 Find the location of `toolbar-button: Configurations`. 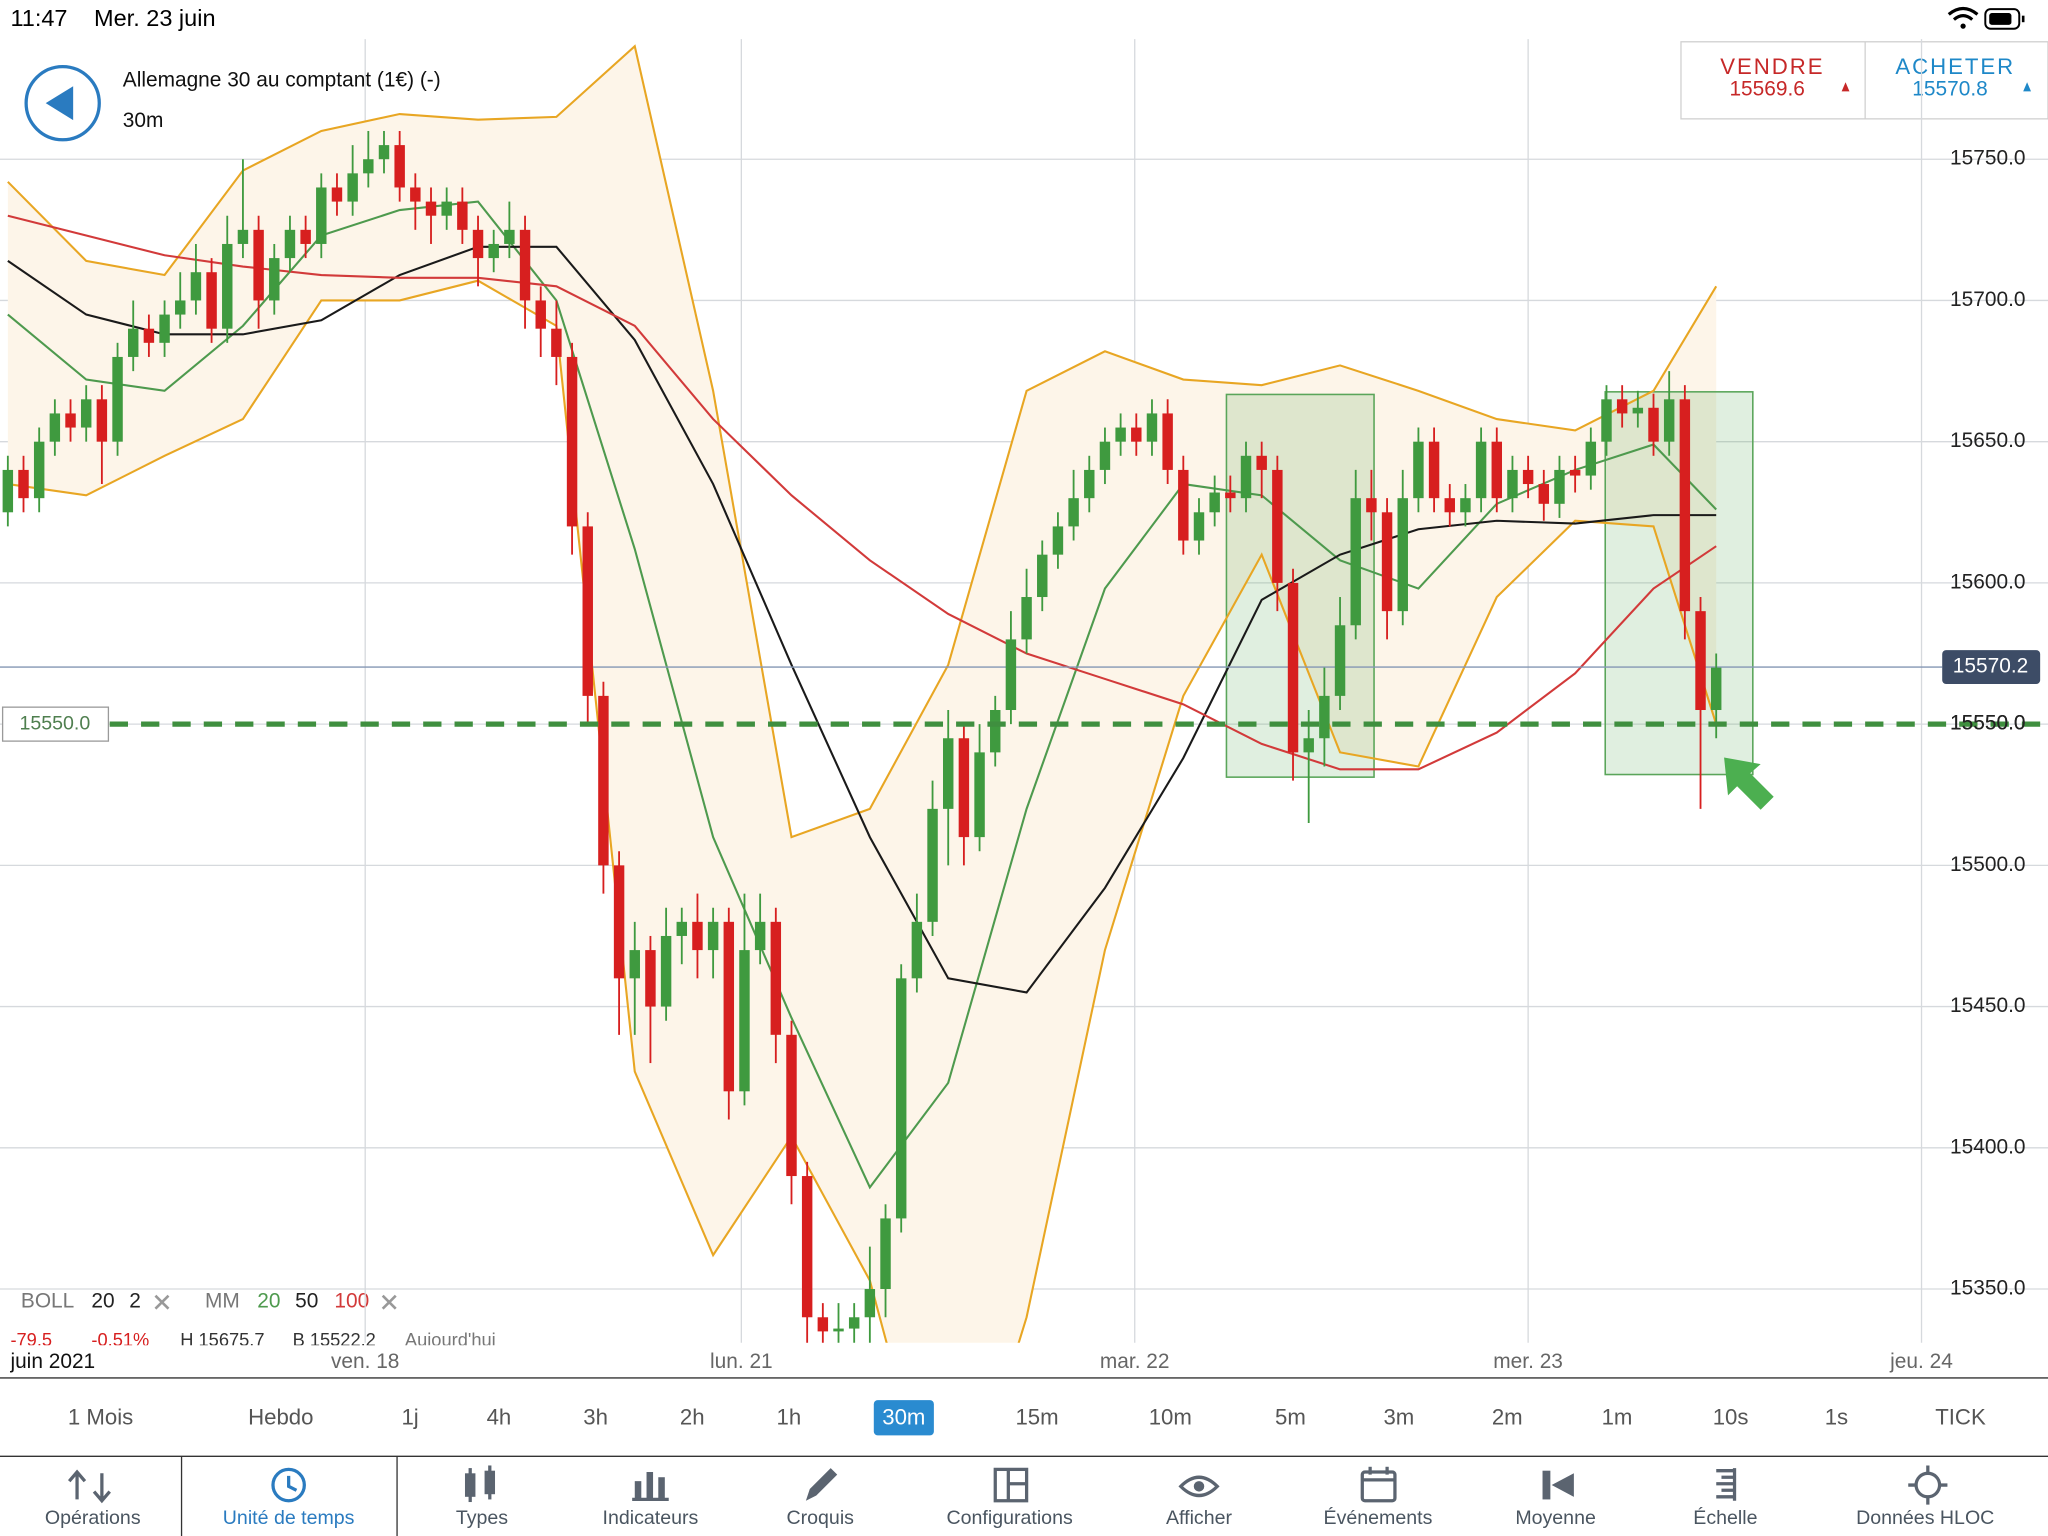

toolbar-button: Configurations is located at coordinates (1010, 1518).